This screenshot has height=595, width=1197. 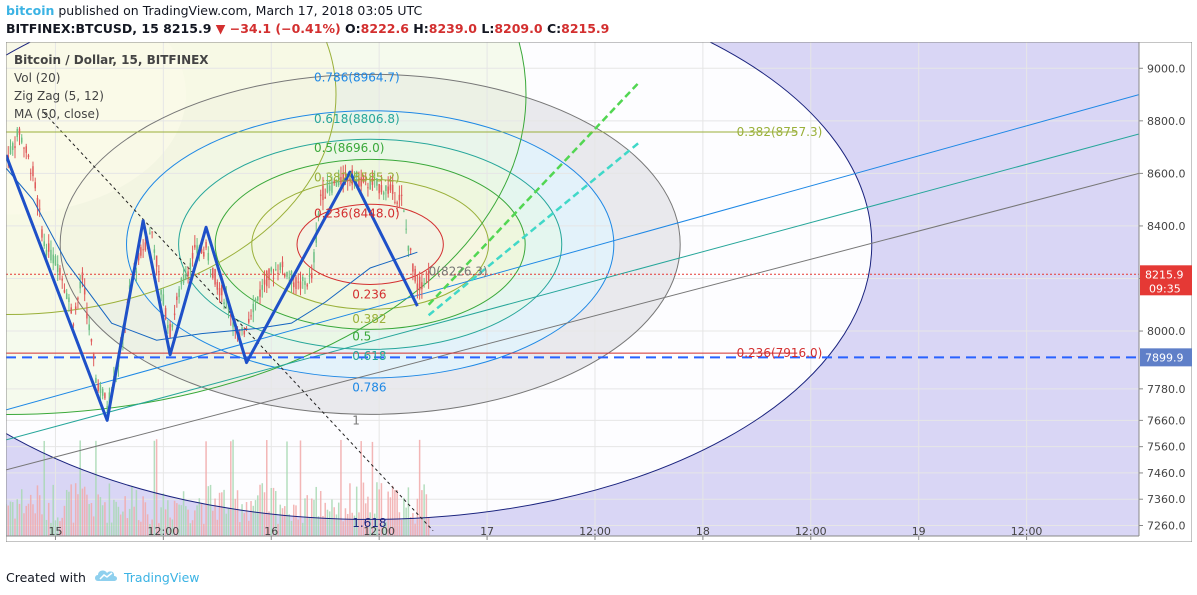 I want to click on publisher-name: bitcoin, so click(x=30, y=10).